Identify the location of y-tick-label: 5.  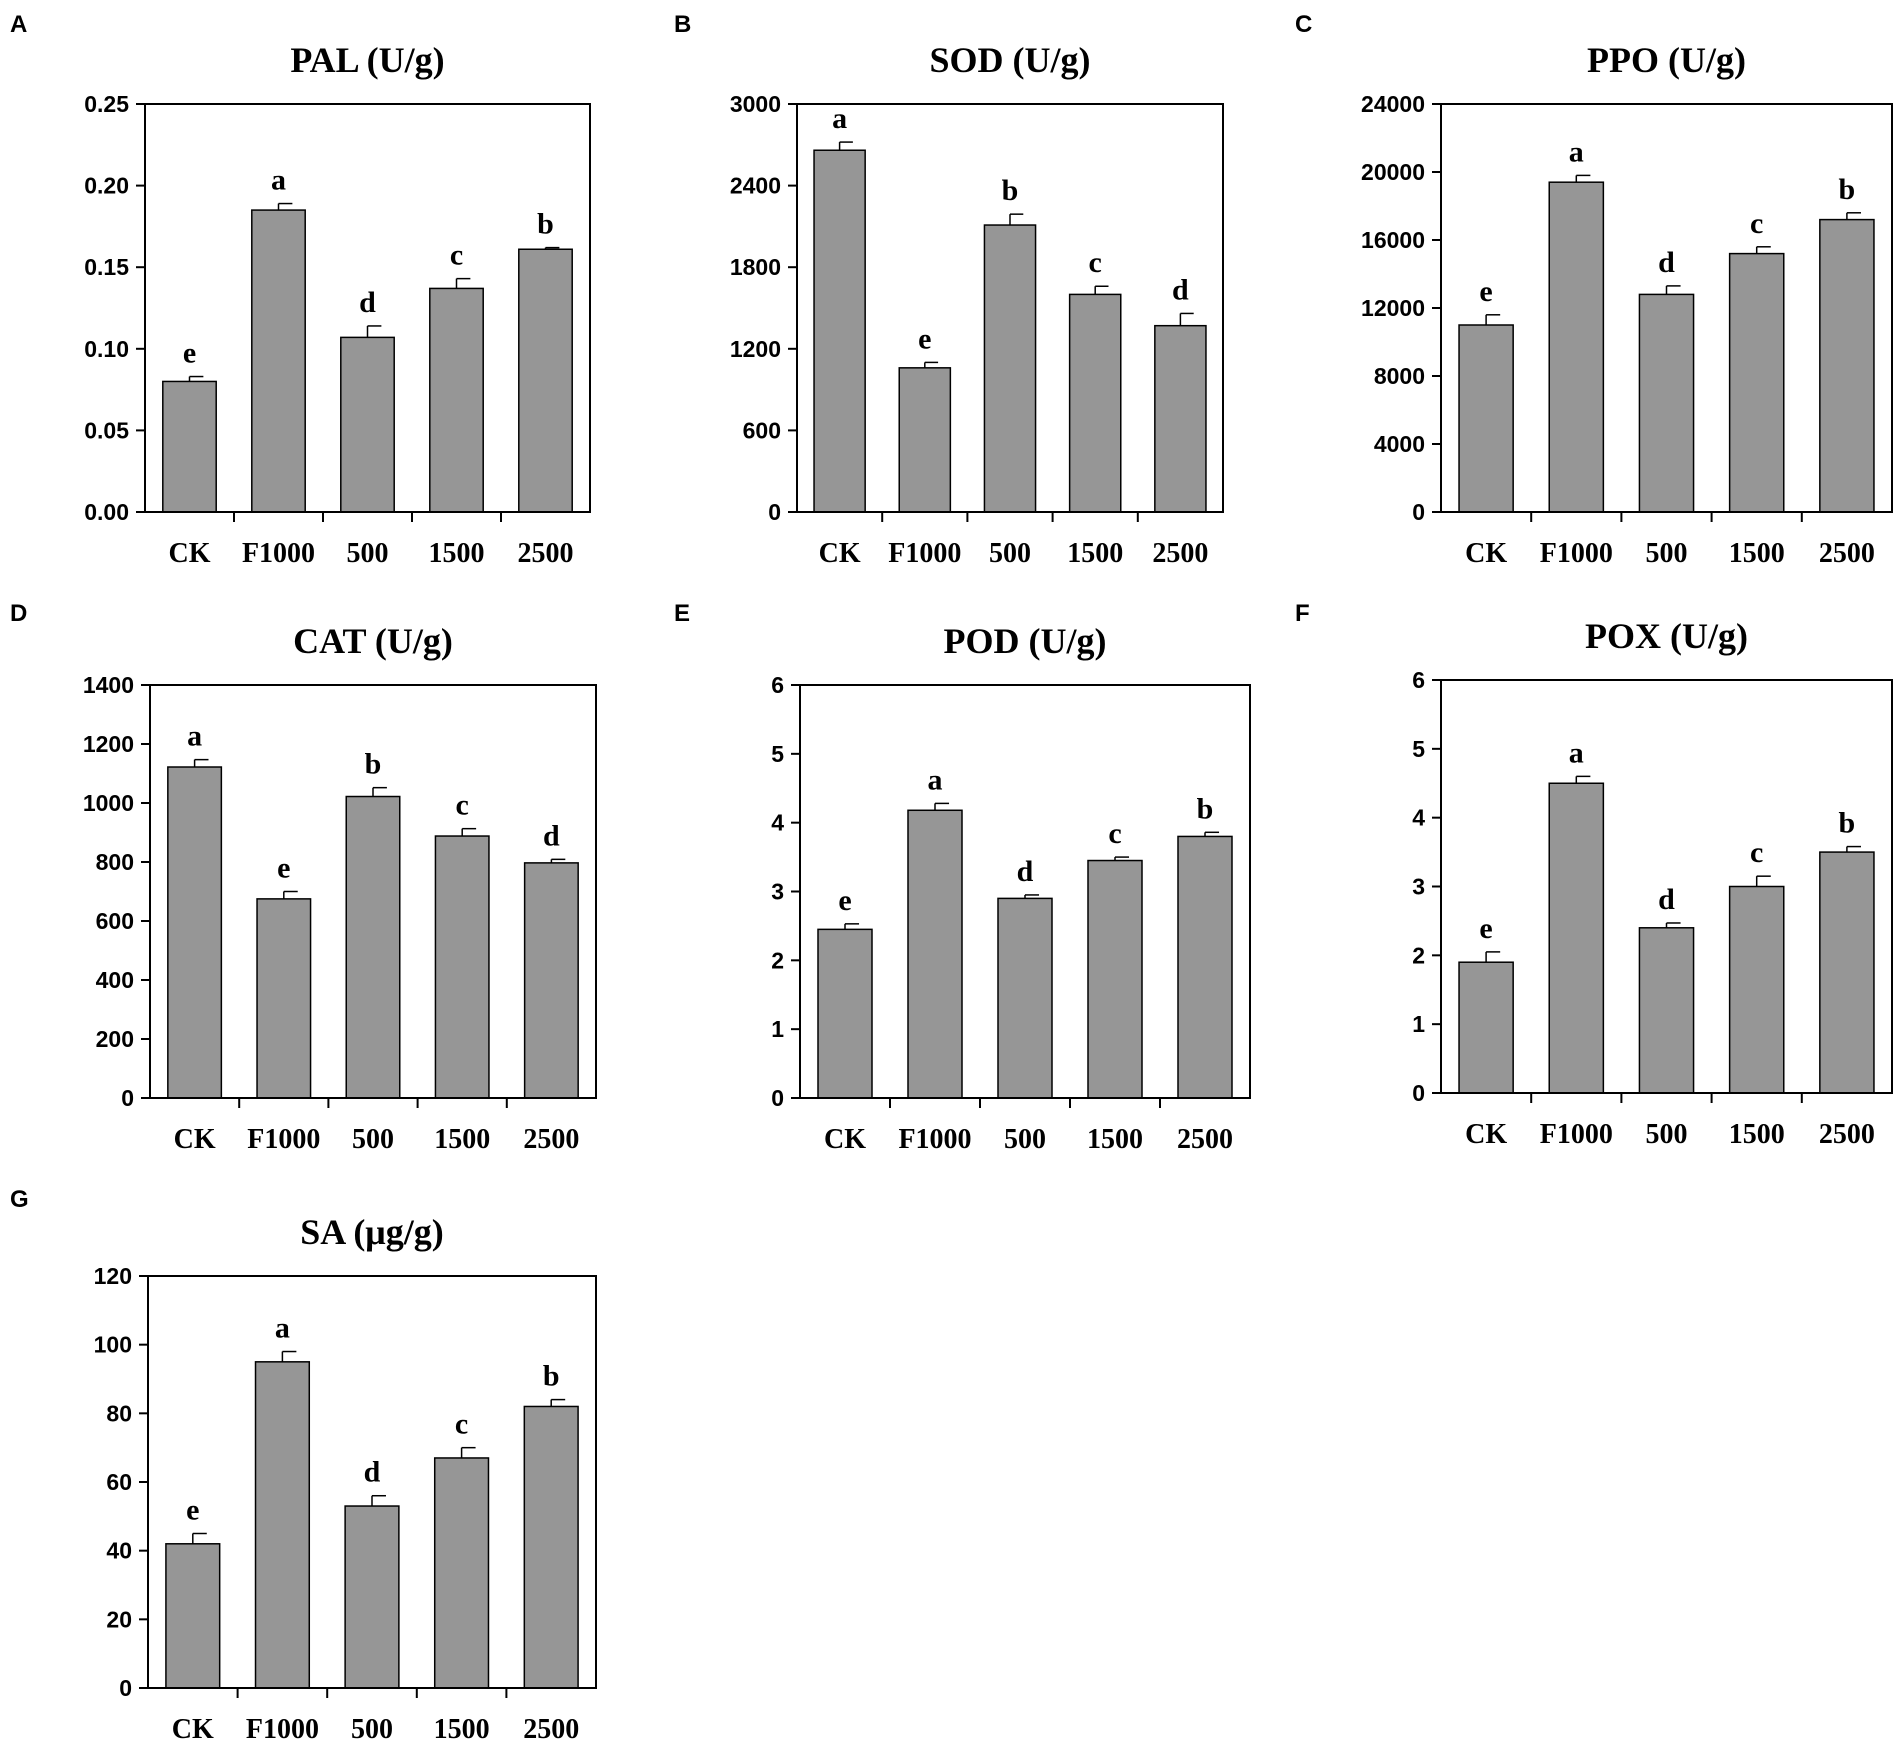
(1418, 749).